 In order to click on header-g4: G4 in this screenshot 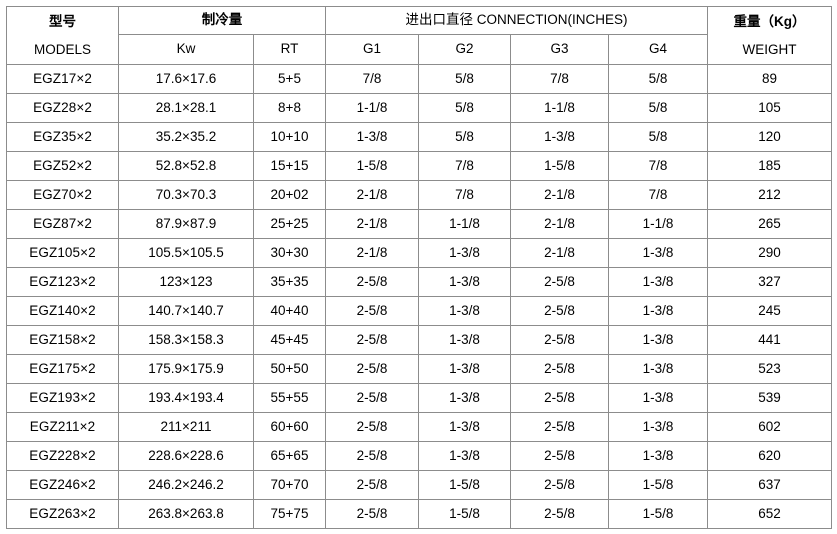, I will do `click(658, 49)`.